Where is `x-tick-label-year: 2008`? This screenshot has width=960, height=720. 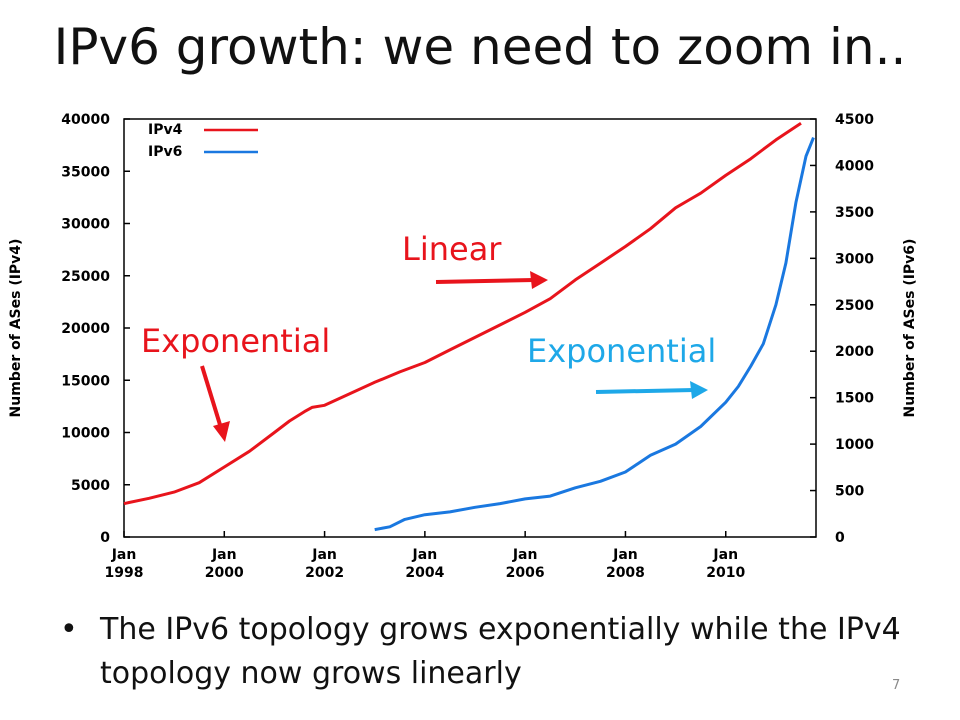
x-tick-label-year: 2008 is located at coordinates (625, 573).